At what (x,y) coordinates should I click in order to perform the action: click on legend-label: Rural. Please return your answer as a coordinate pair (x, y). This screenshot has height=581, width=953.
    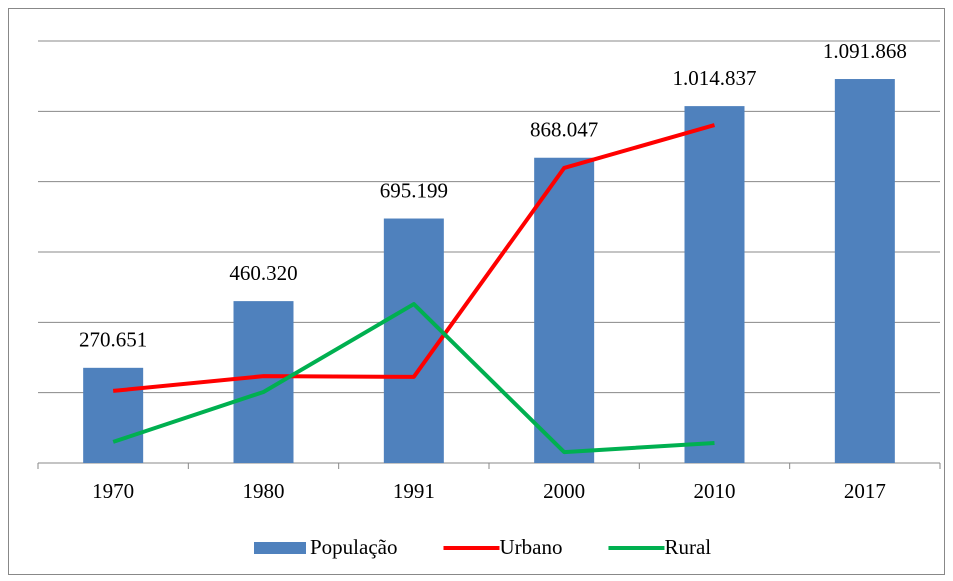
    Looking at the image, I should click on (687, 547).